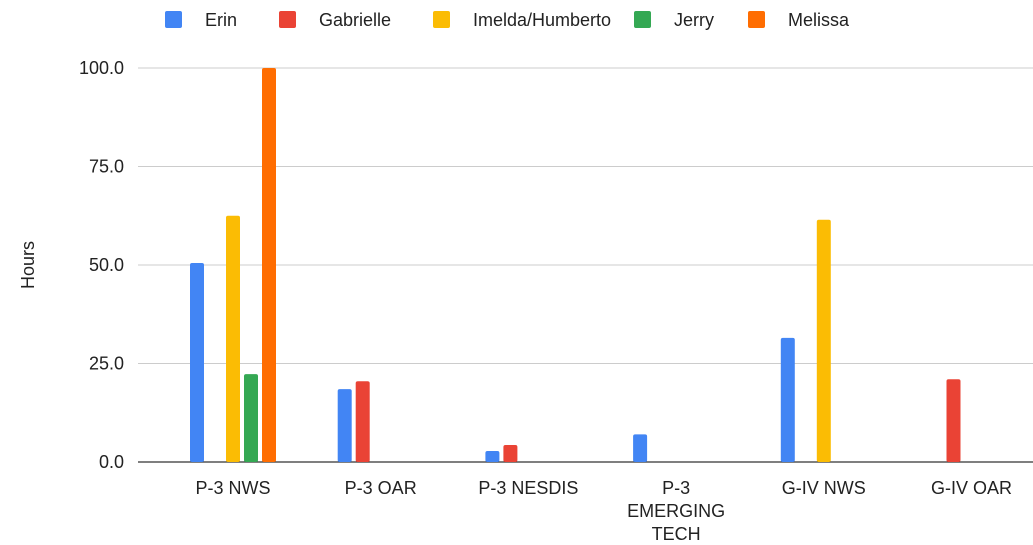 The height and width of the screenshot is (545, 1033). Describe the element at coordinates (381, 488) in the screenshot. I see `x-tick-label: P-3 OAR` at that location.